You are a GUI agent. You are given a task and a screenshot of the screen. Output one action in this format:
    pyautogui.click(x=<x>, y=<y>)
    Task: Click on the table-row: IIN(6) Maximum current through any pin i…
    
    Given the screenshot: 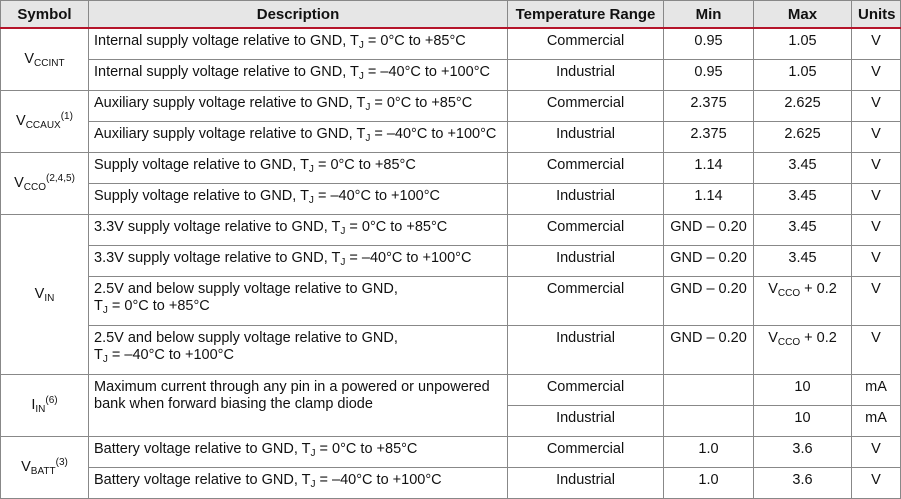 What is the action you would take?
    pyautogui.click(x=450, y=405)
    